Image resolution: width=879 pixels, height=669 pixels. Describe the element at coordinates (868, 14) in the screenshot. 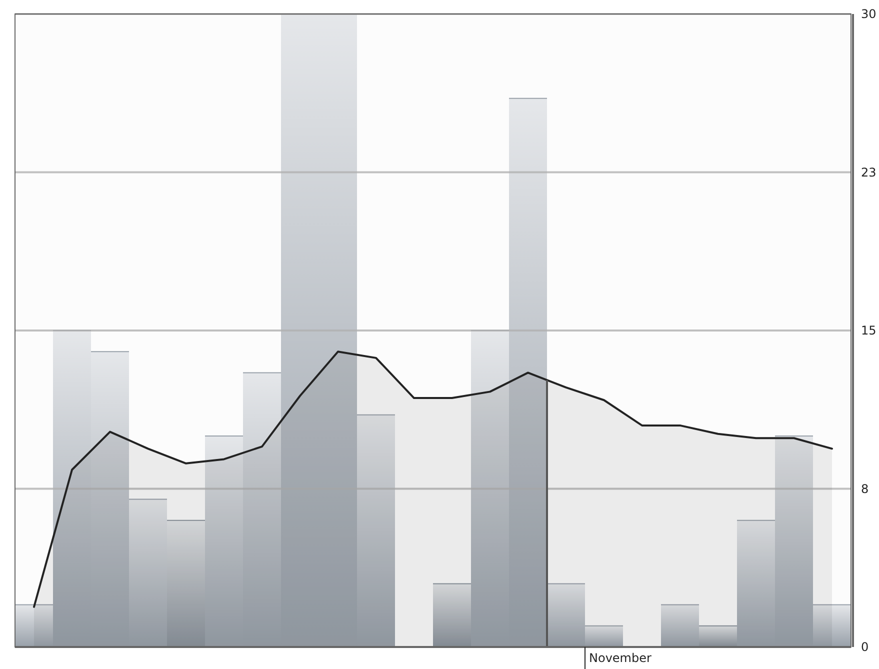

I see `y-tick-label: 30` at that location.